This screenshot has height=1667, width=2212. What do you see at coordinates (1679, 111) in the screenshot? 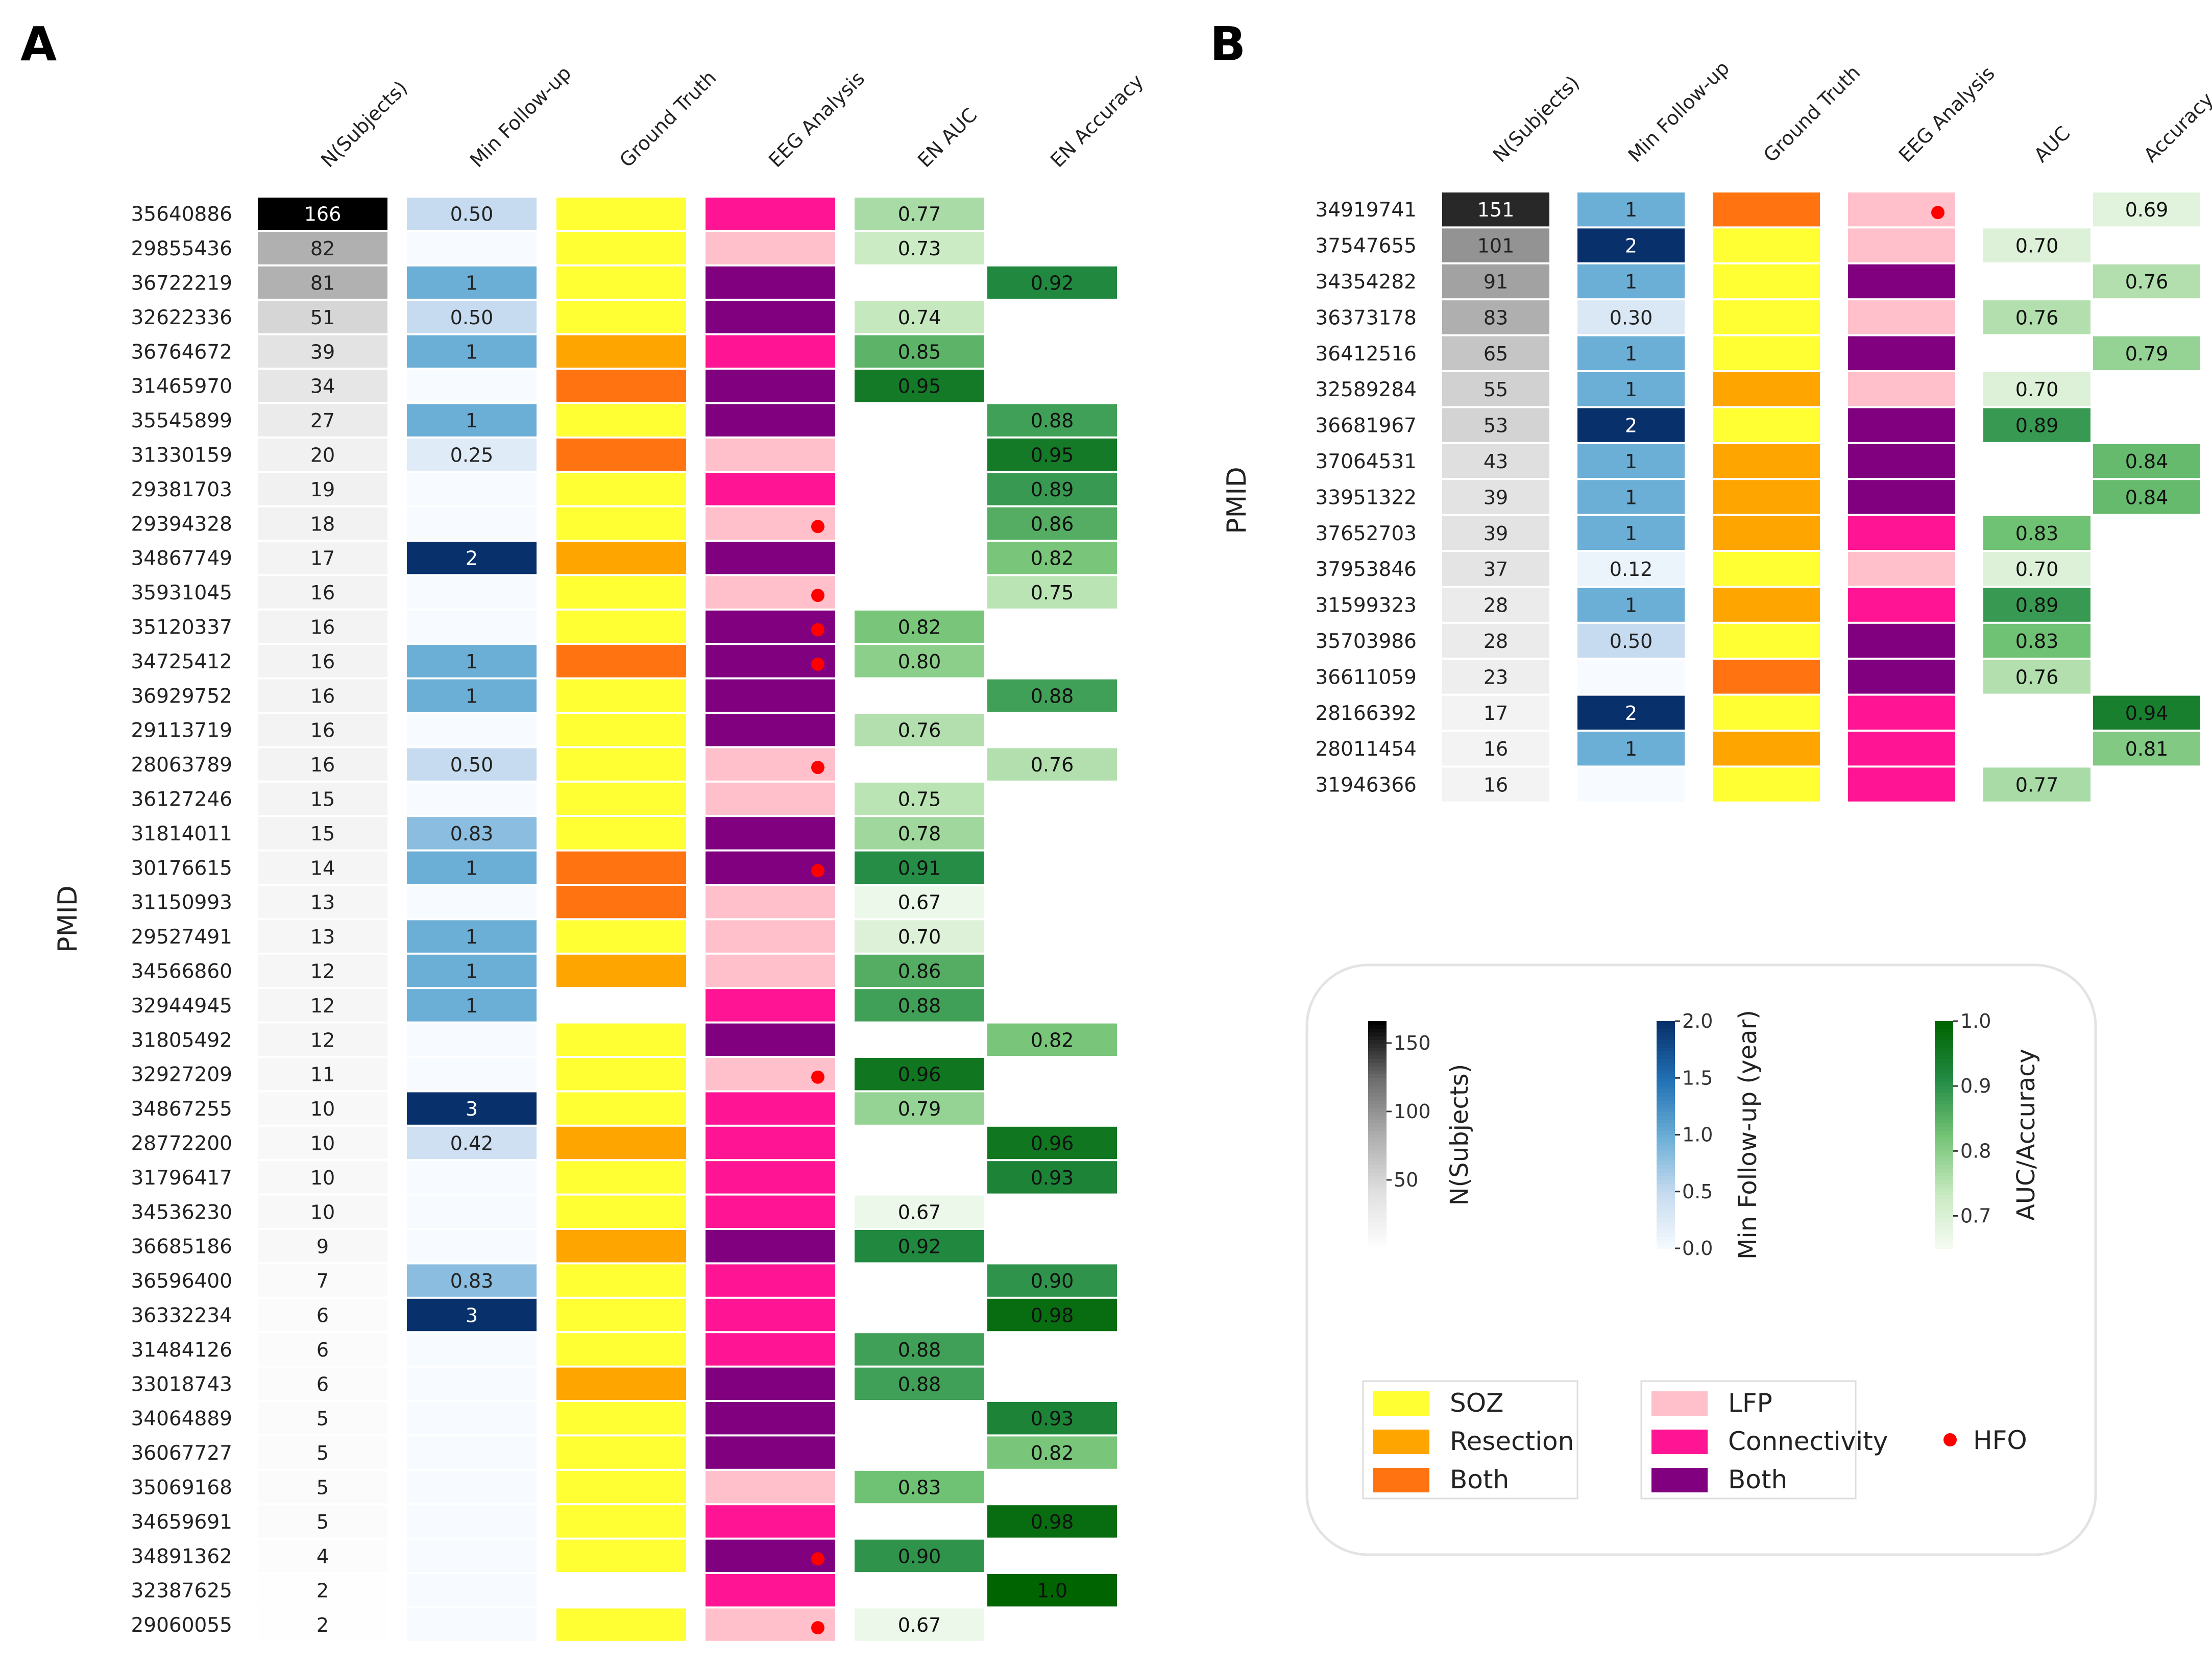
I see `column-header: Min Follow-up` at bounding box center [1679, 111].